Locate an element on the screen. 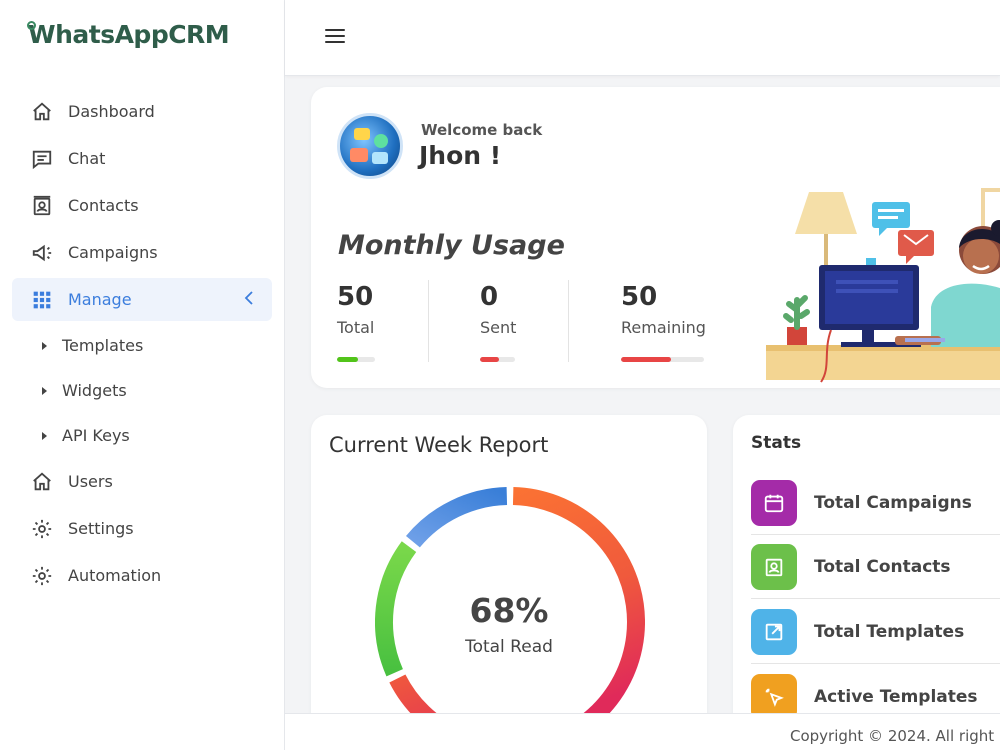 This screenshot has width=1000, height=750. sidebar-item-label: Settings is located at coordinates (101, 528).